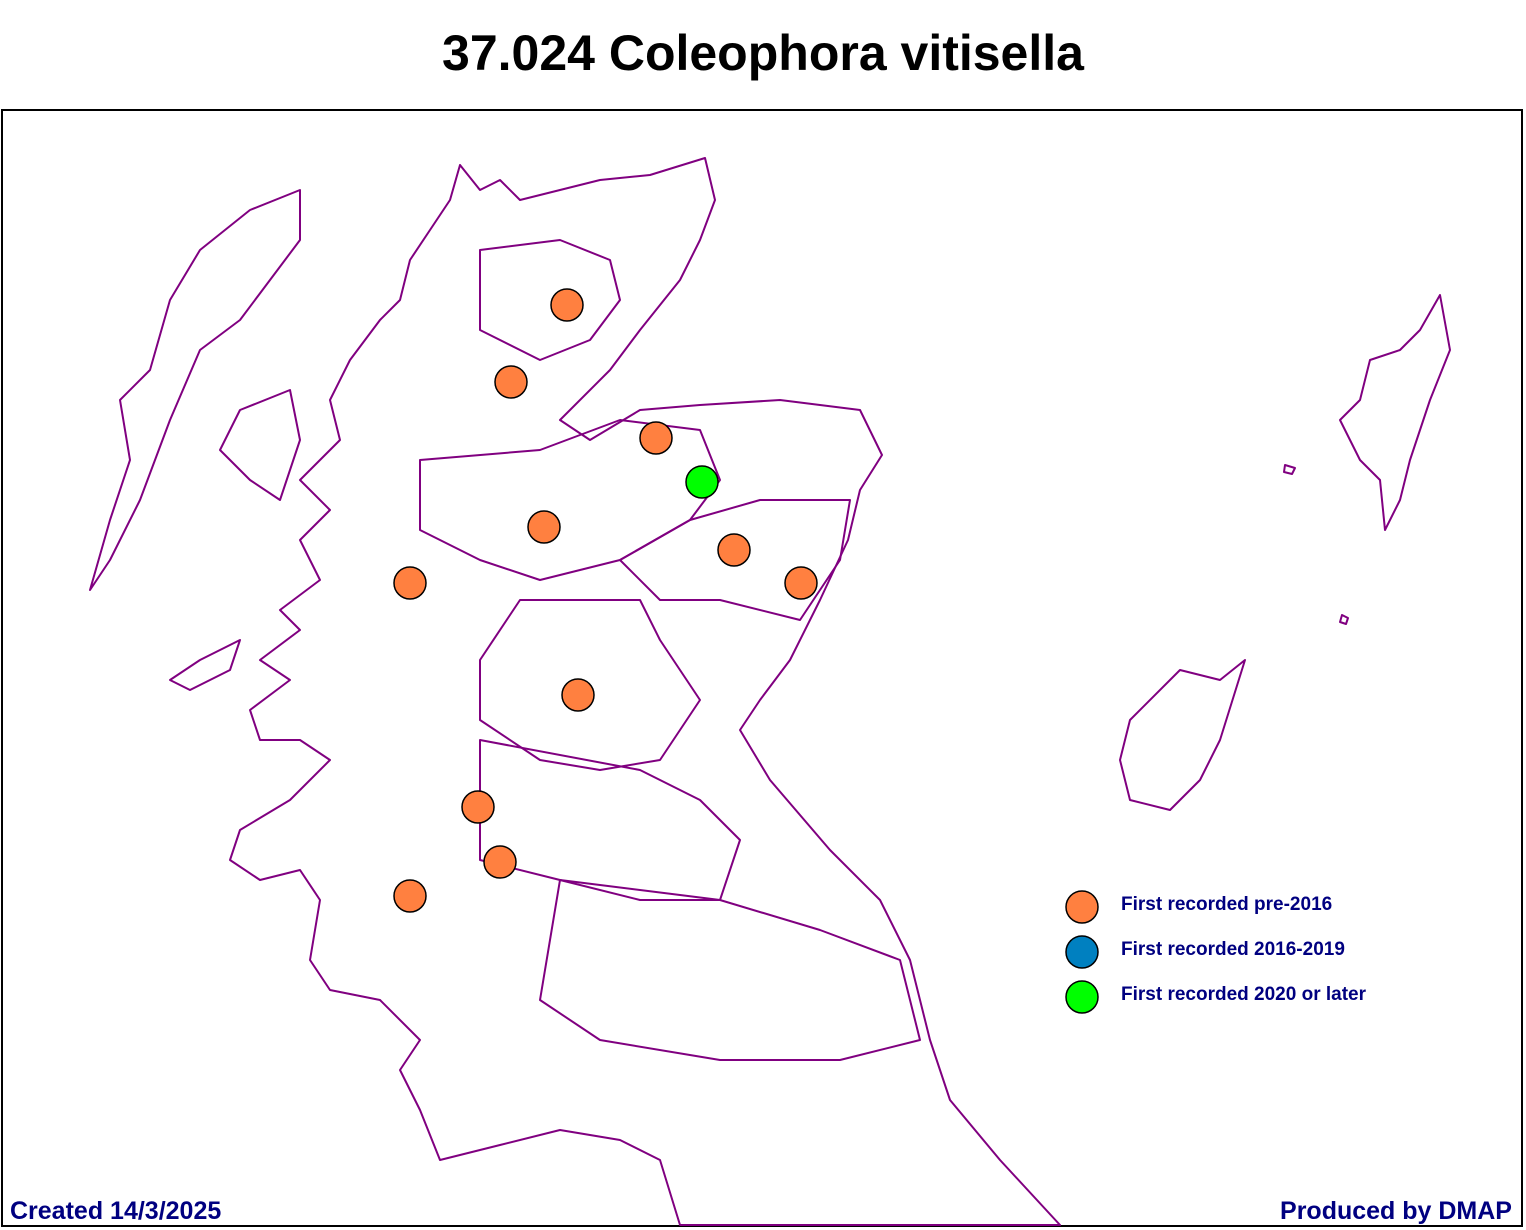 This screenshot has width=1526, height=1230. Describe the element at coordinates (115, 1211) in the screenshot. I see `created-date: Created 14/3/2025` at that location.